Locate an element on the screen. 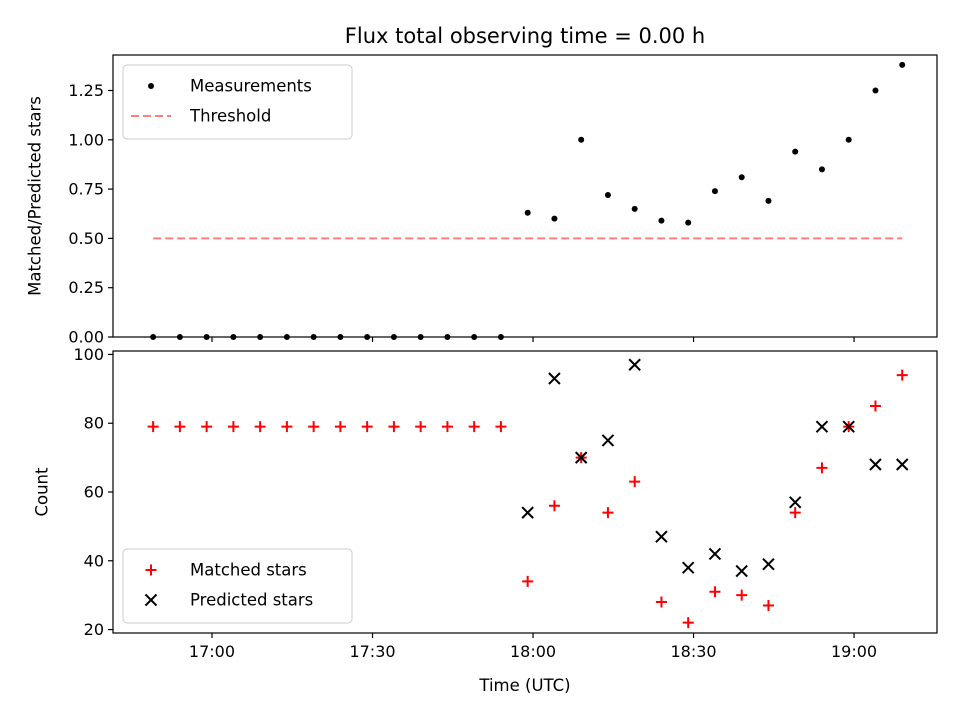 The height and width of the screenshot is (720, 960). x-tick-label: 17:00 is located at coordinates (212, 651).